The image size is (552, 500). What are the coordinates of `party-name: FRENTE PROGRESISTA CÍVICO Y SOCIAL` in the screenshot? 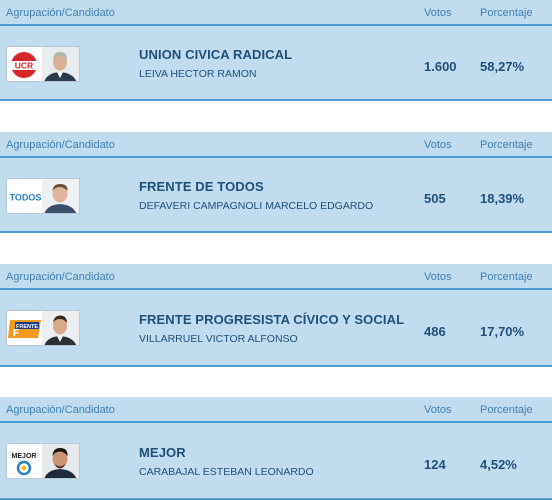 It's located at (272, 319).